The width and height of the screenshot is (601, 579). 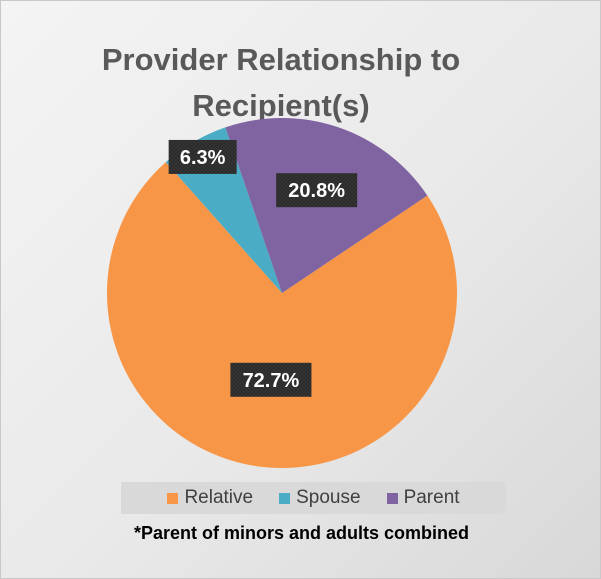 What do you see at coordinates (301, 533) in the screenshot?
I see `footnote: *Parent of minors and adults combined` at bounding box center [301, 533].